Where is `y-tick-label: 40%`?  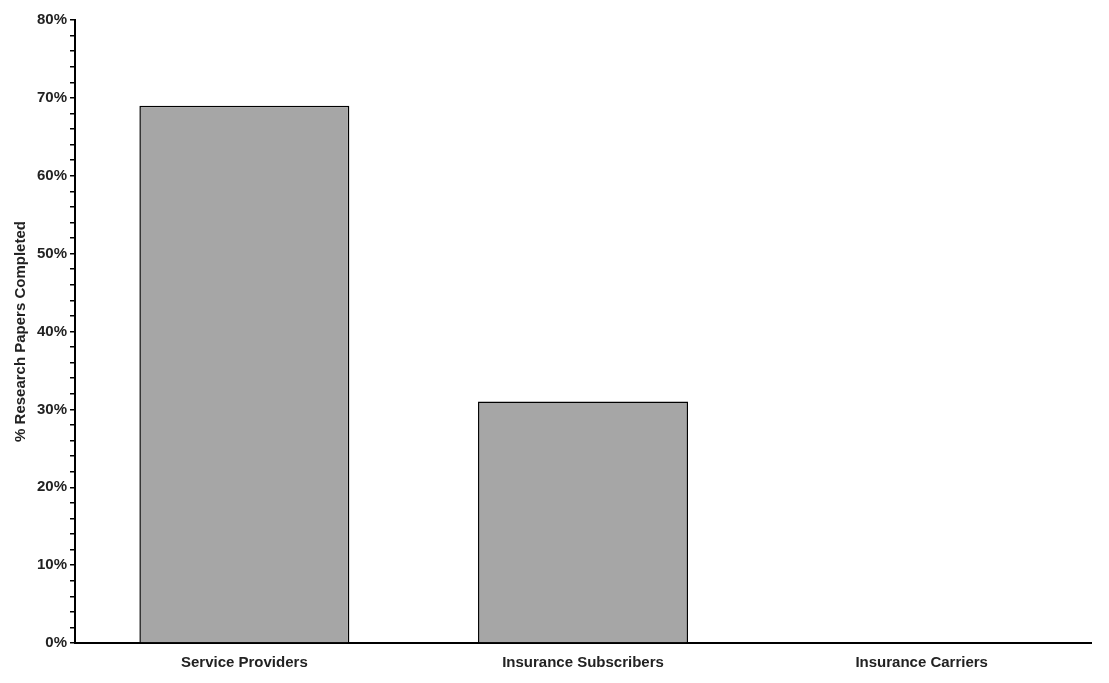
y-tick-label: 40% is located at coordinates (52, 330).